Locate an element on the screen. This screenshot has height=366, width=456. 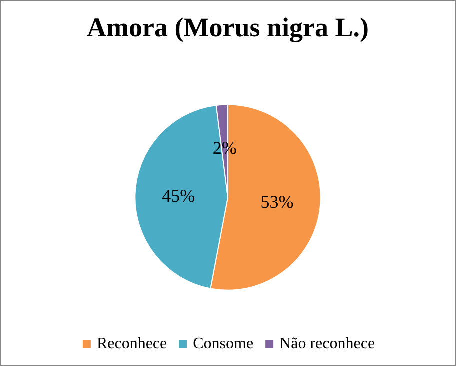
legend-label: Reconhece is located at coordinates (132, 344).